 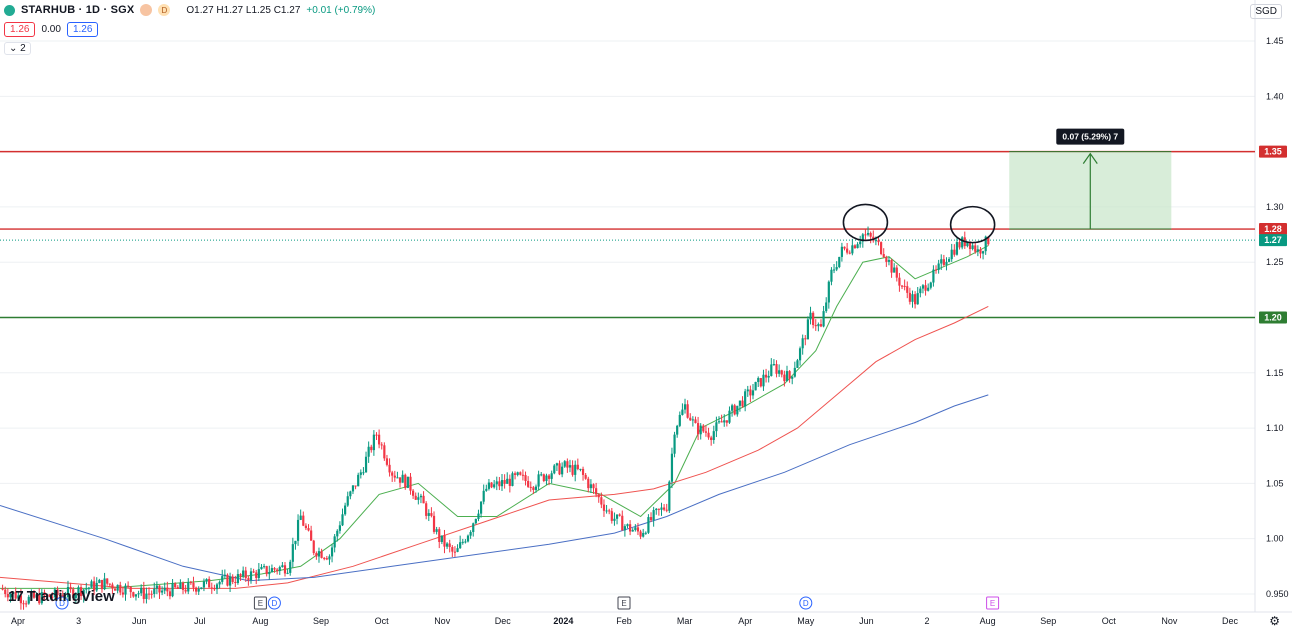 What do you see at coordinates (139, 621) in the screenshot?
I see `x-tick-label: Jun` at bounding box center [139, 621].